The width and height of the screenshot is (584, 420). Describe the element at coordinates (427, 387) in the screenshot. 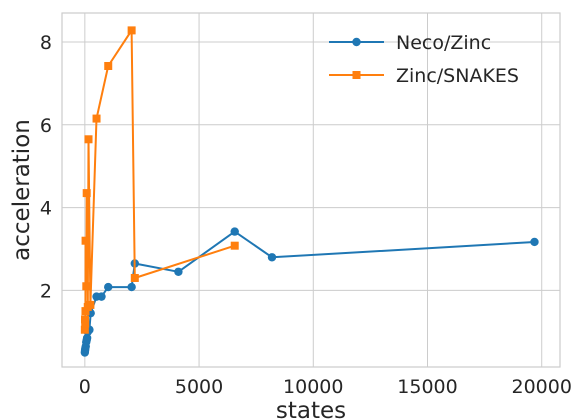

I see `x-tick-label: 15000` at that location.